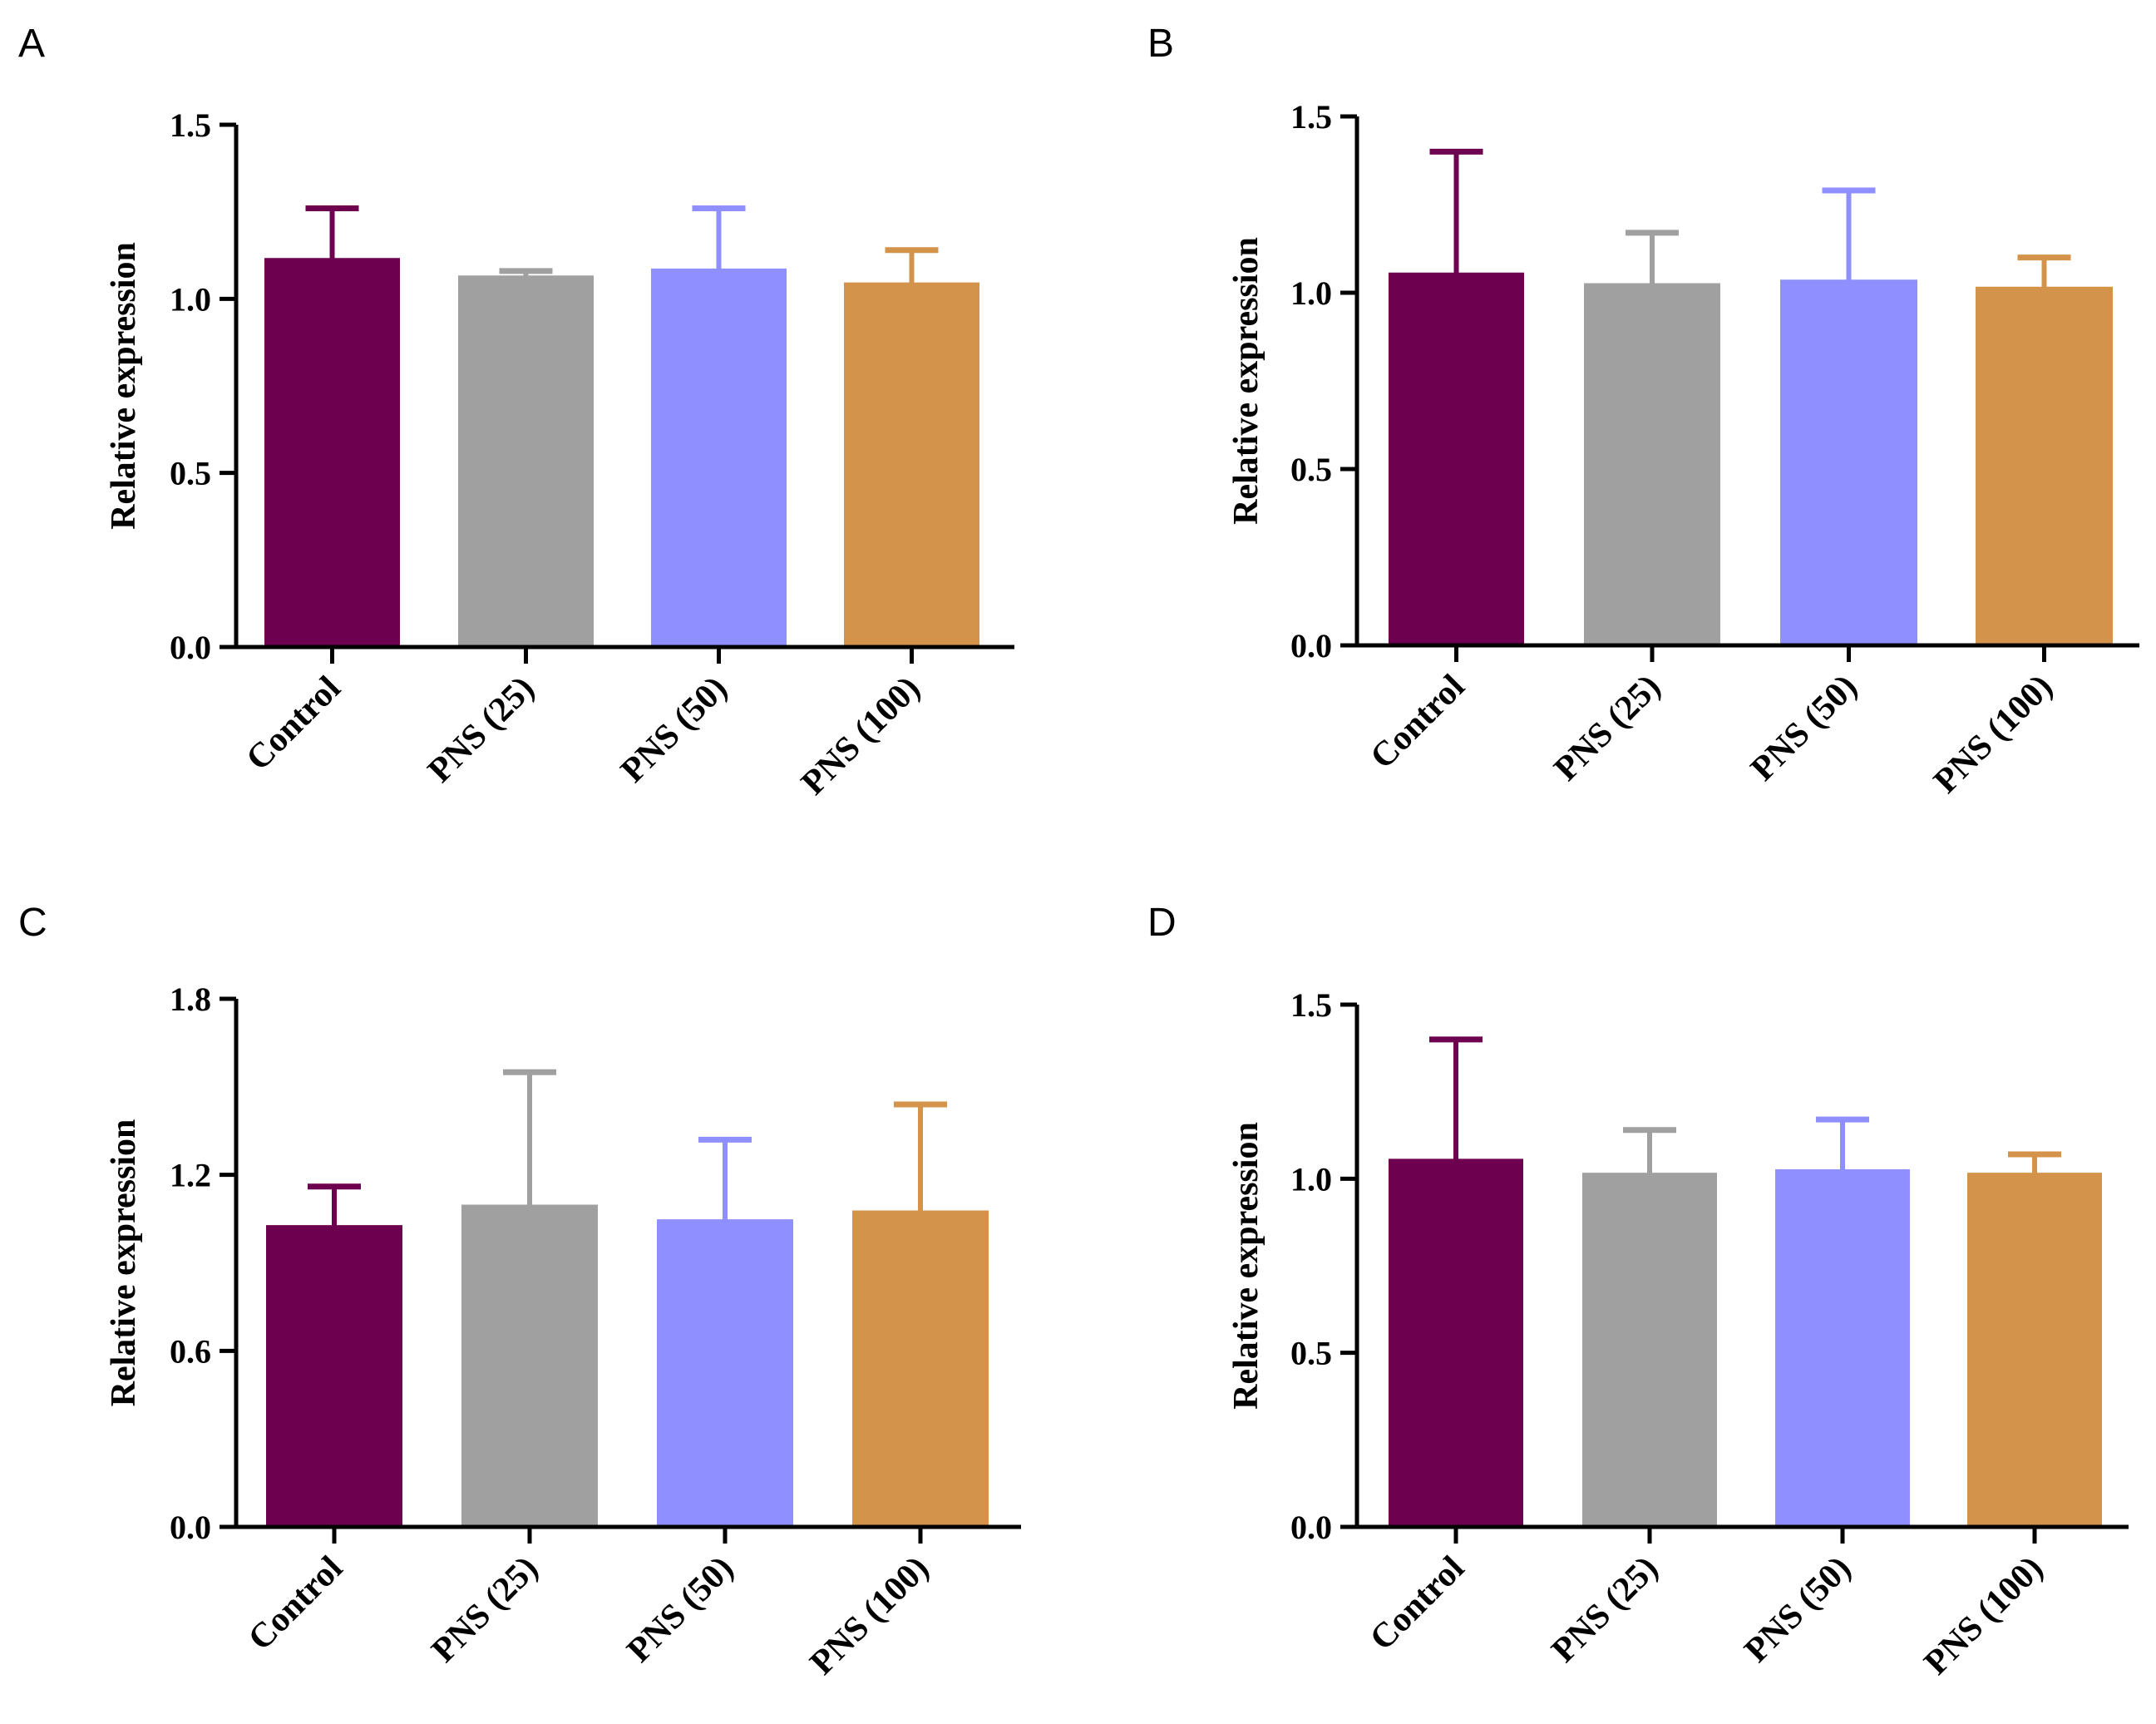 The width and height of the screenshot is (2156, 1724). I want to click on panel-letter: C, so click(32, 923).